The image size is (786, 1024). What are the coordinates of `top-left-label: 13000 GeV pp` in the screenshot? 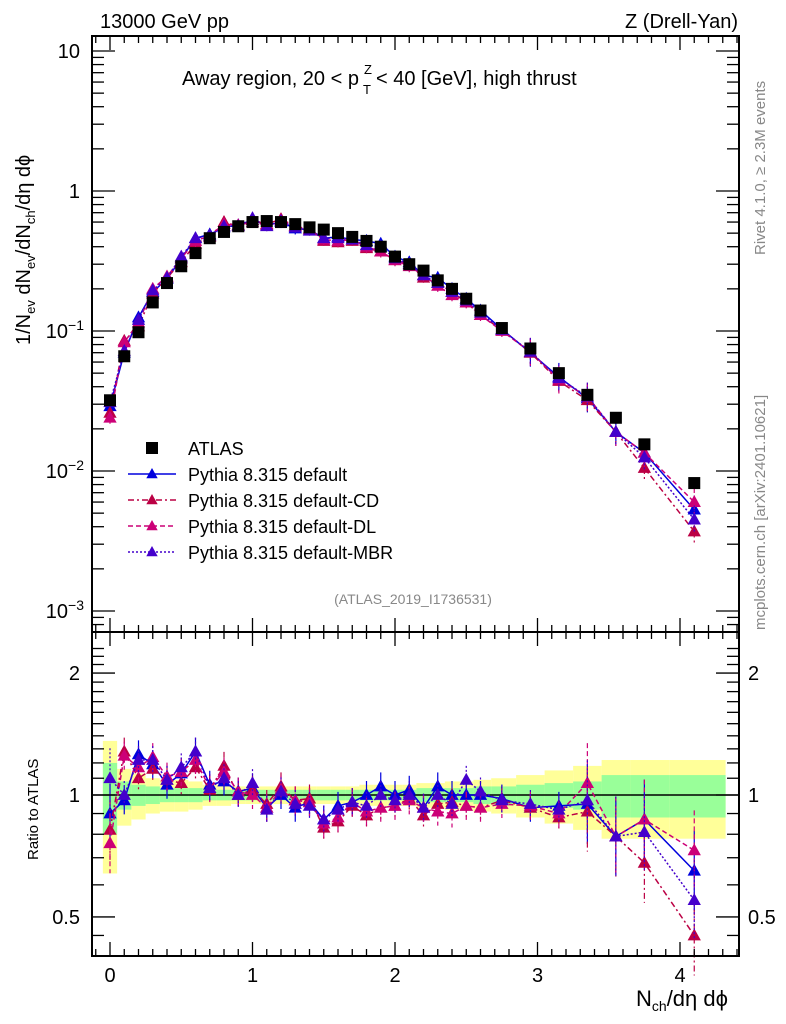 It's located at (164, 22).